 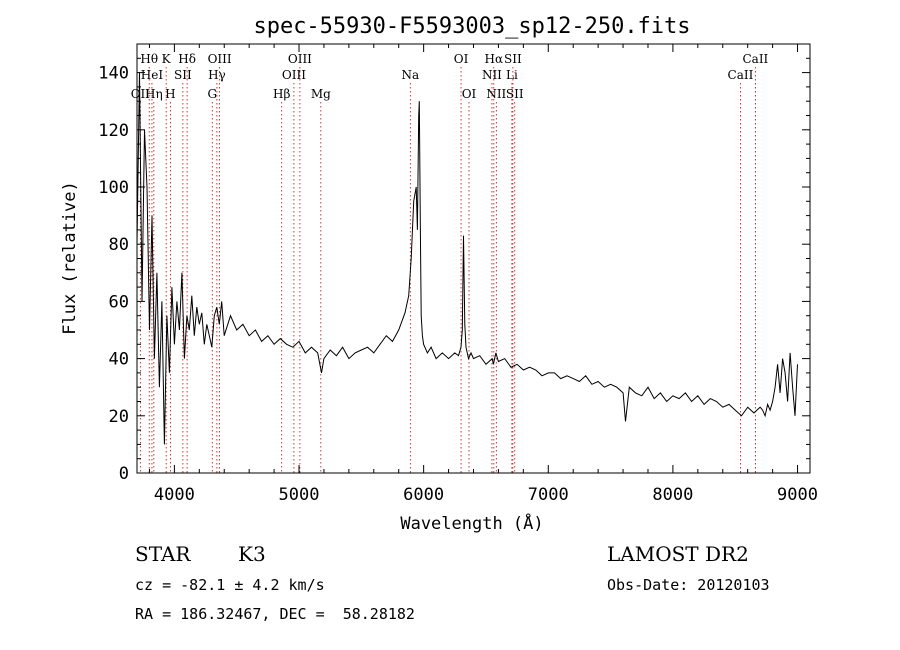 I want to click on observation-date: Obs-Date: 20120103, so click(x=688, y=585).